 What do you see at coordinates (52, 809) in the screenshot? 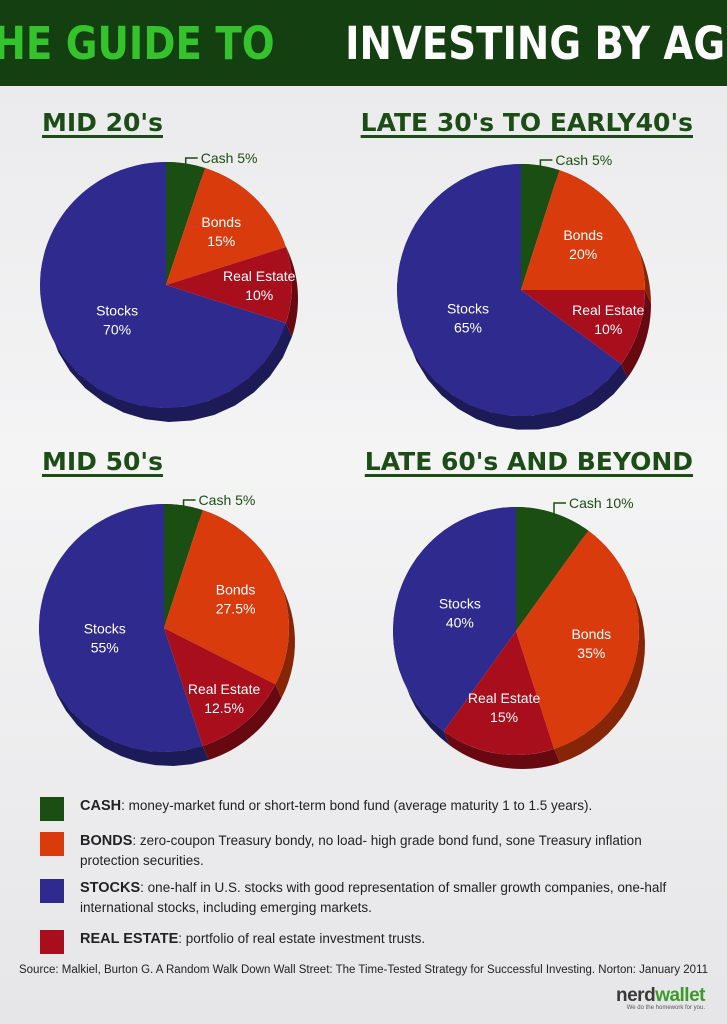
I see `legend-swatch-cash` at bounding box center [52, 809].